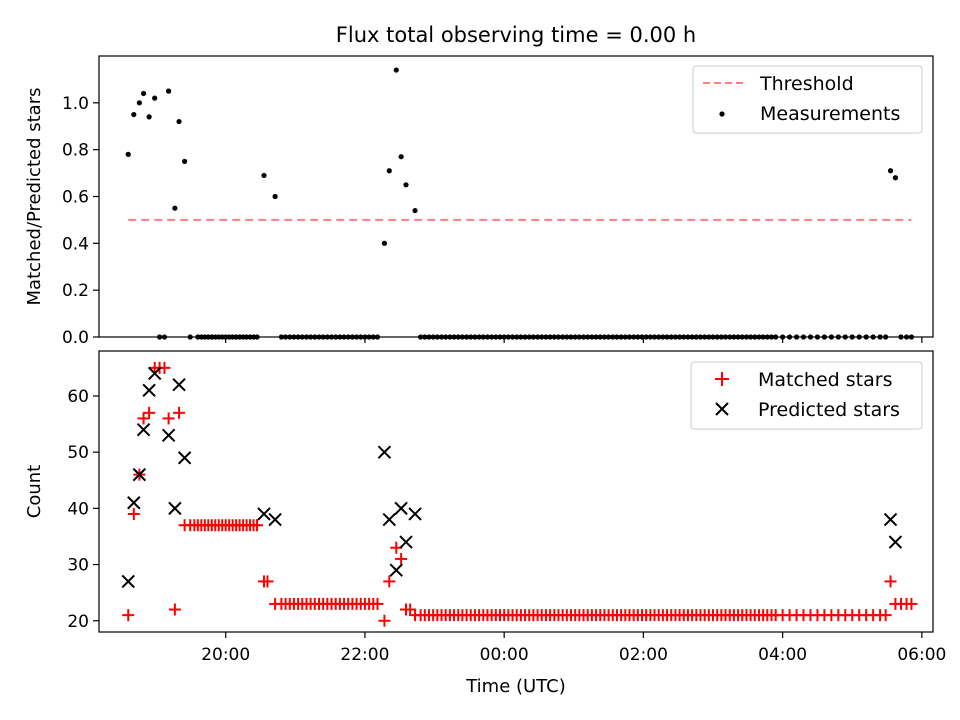 This screenshot has width=960, height=720. Describe the element at coordinates (722, 114) in the screenshot. I see `legend-measurements-swatch` at that location.